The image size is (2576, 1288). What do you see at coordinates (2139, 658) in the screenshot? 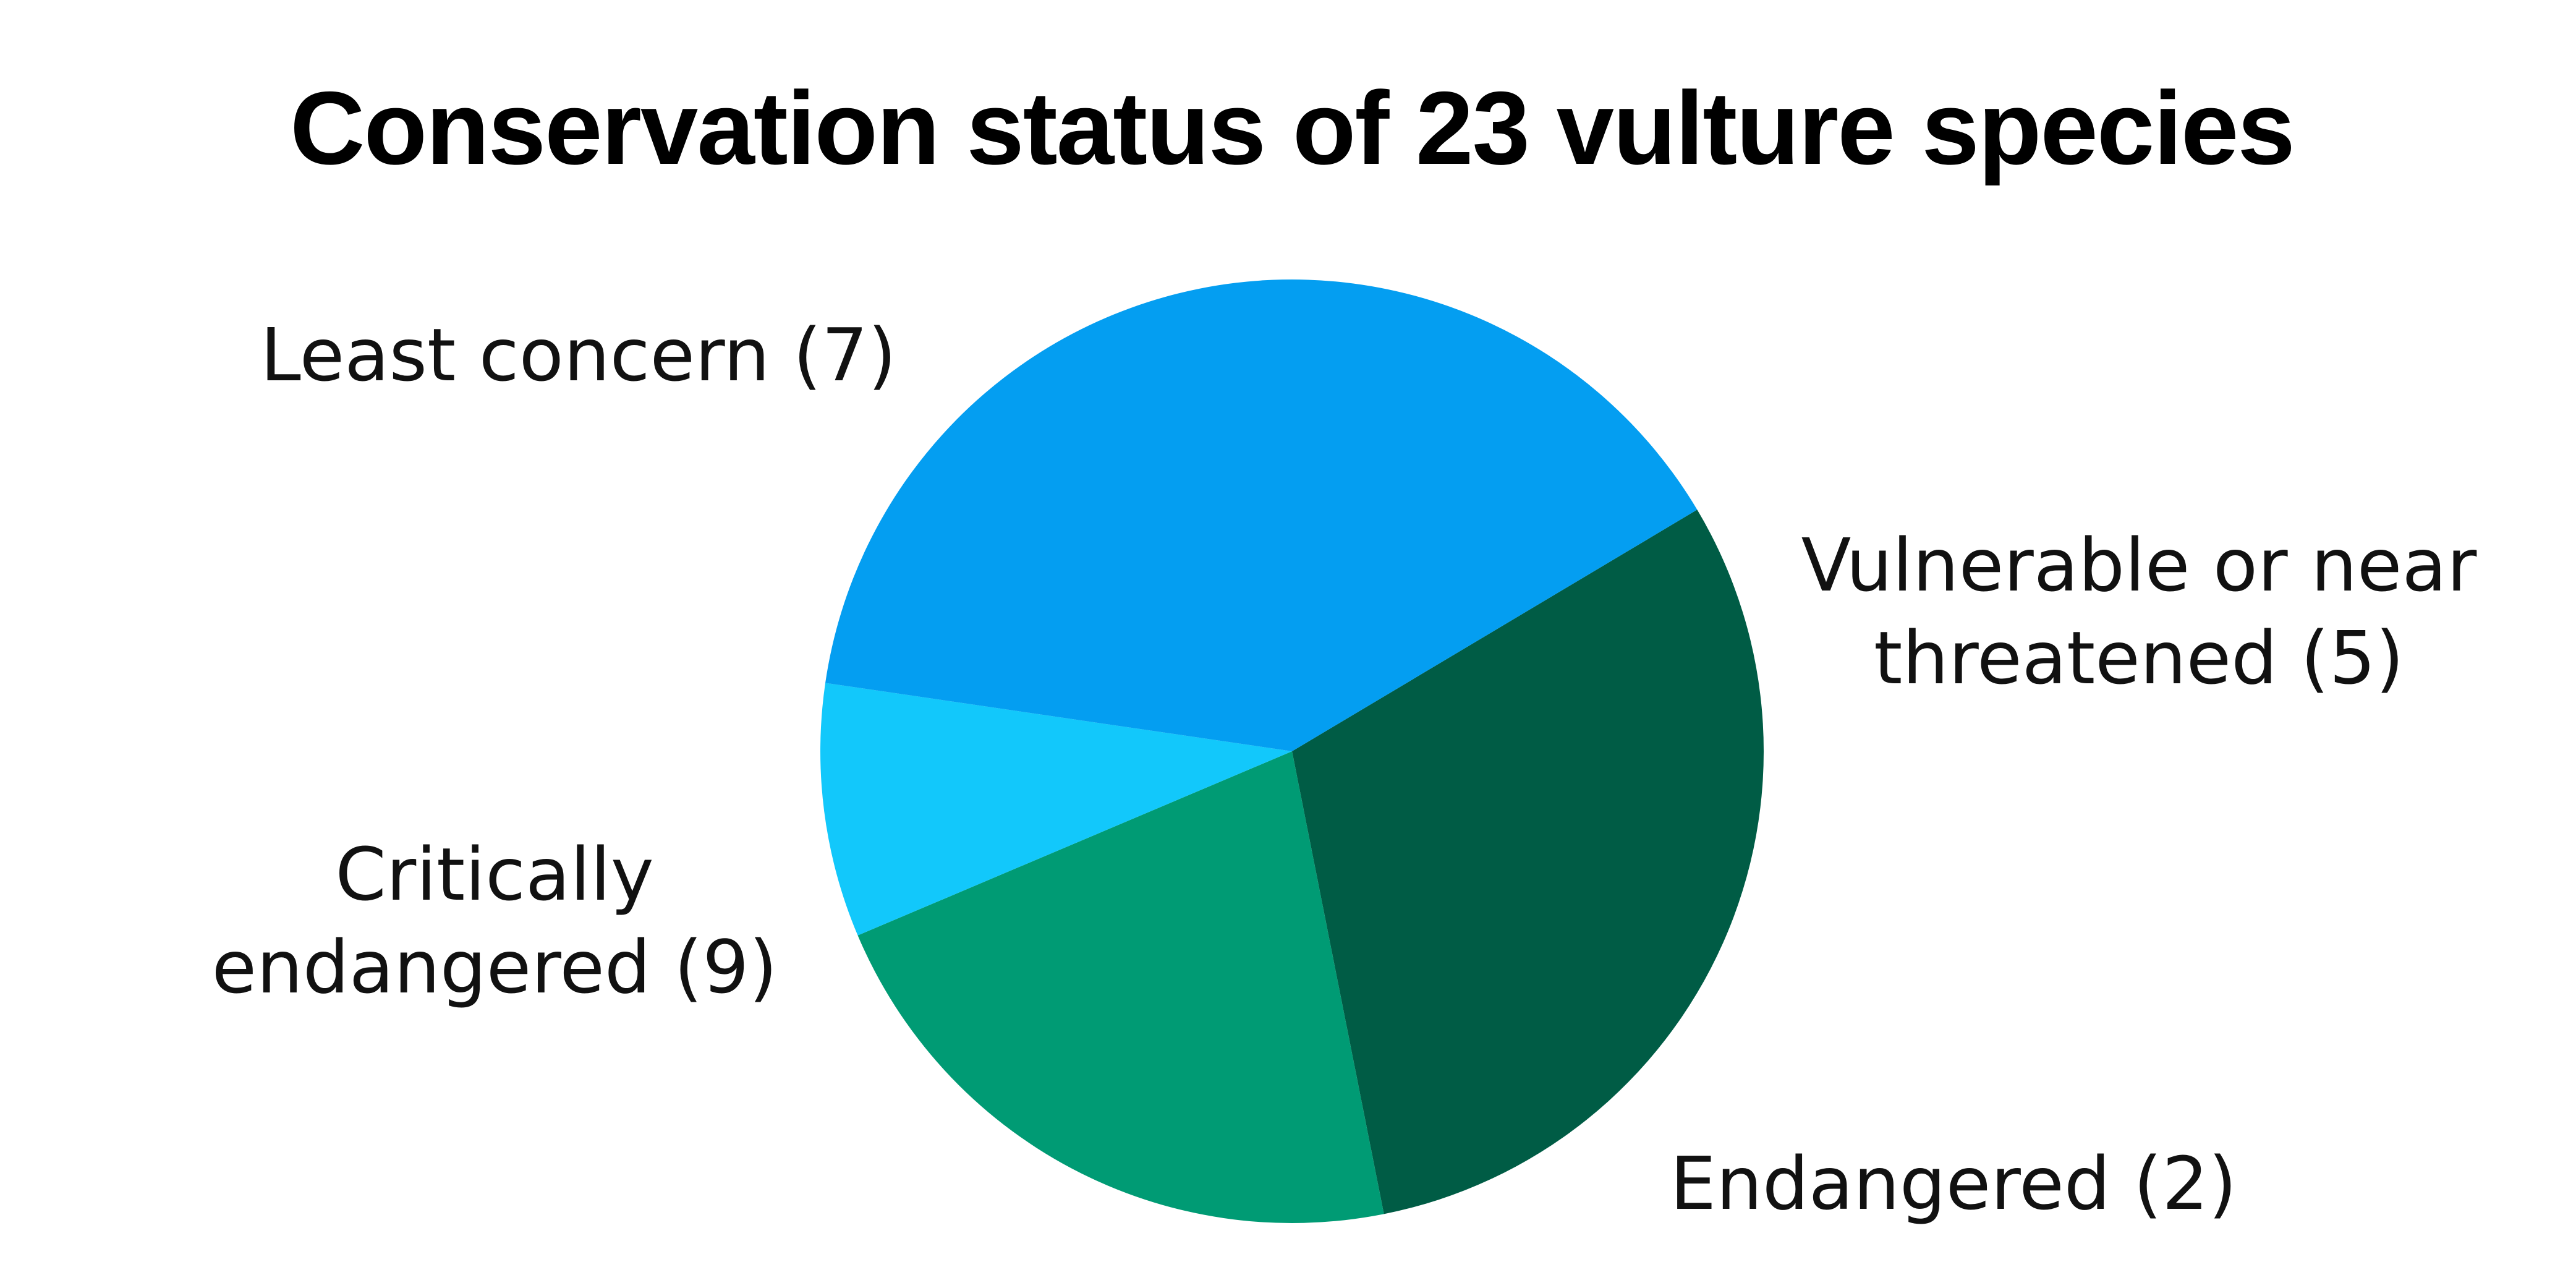
I see `slice-label-line: threatened (5)` at bounding box center [2139, 658].